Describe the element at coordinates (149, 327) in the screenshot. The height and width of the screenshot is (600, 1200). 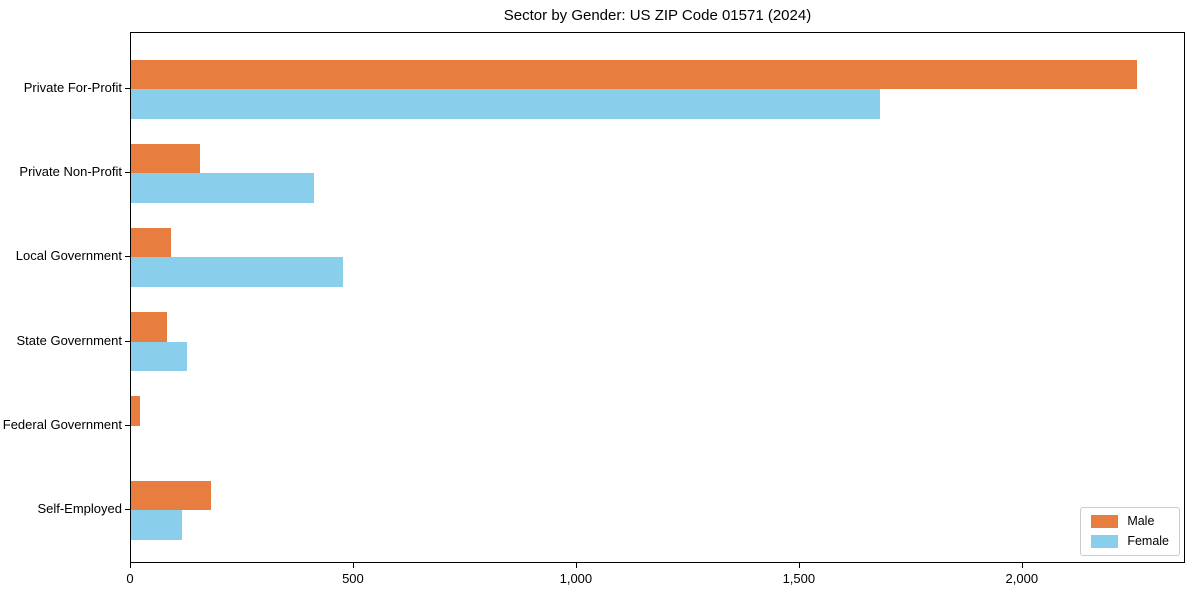
I see `bar-male-state-government` at that location.